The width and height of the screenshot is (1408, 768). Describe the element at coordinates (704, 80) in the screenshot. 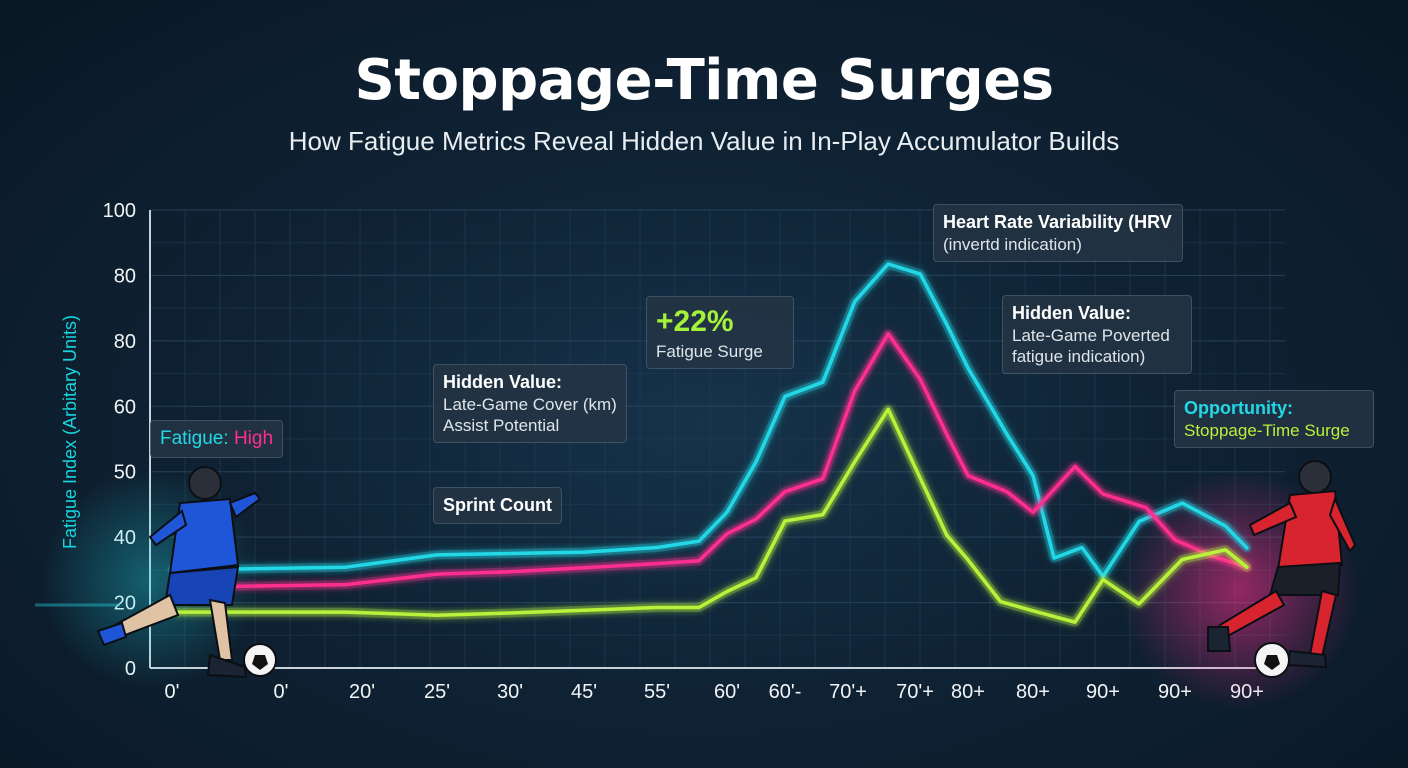

I see `page-title: Stoppage-Time Surges` at that location.